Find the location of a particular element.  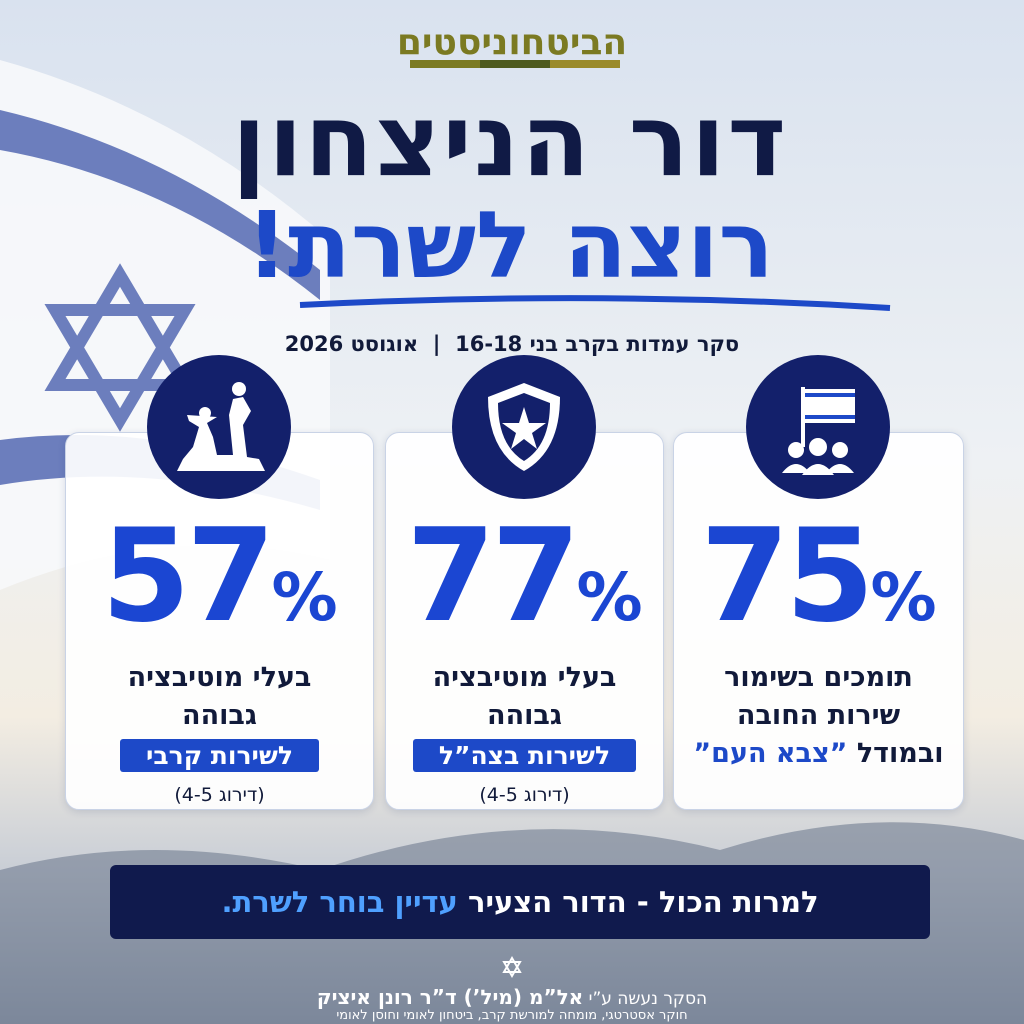

text: ובמודל is located at coordinates (900, 753).